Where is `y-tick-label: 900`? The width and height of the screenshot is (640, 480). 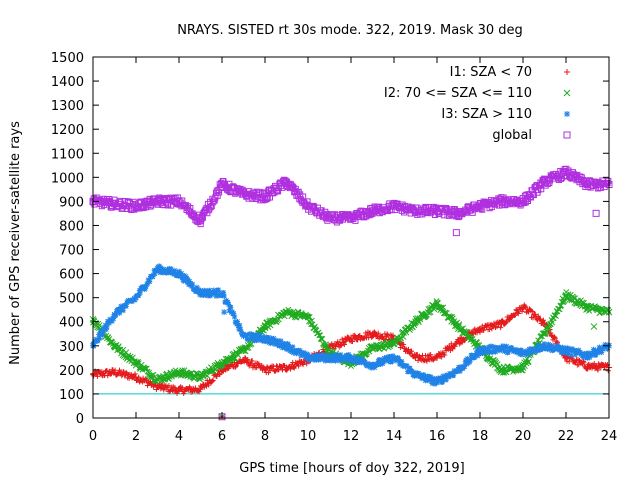 y-tick-label: 900 is located at coordinates (71, 202).